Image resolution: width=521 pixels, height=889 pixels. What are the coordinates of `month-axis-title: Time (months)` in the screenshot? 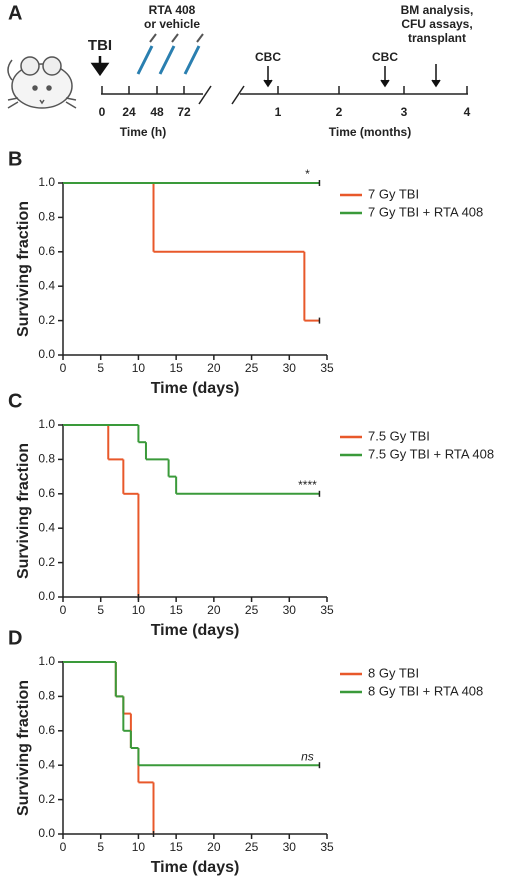 It's located at (370, 132).